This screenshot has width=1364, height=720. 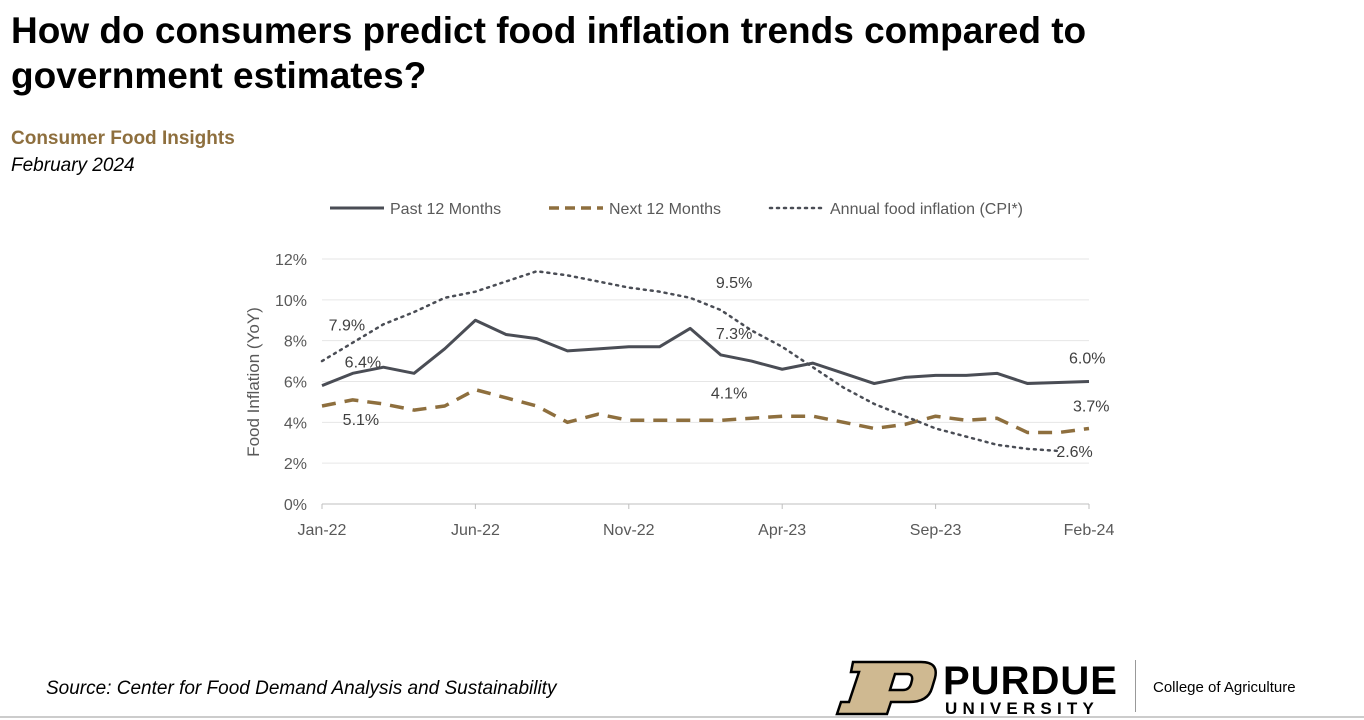 I want to click on x-tick-label: Feb-24, so click(x=1089, y=530).